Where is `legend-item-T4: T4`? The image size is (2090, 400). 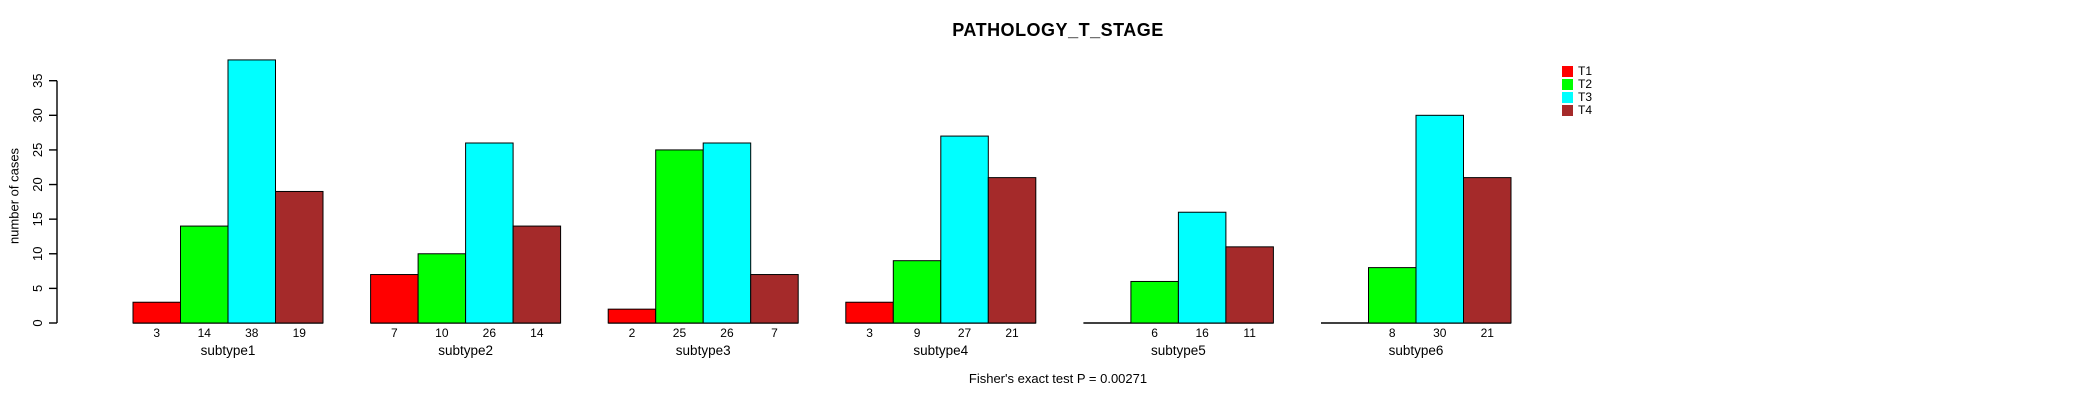 legend-item-T4: T4 is located at coordinates (1577, 110).